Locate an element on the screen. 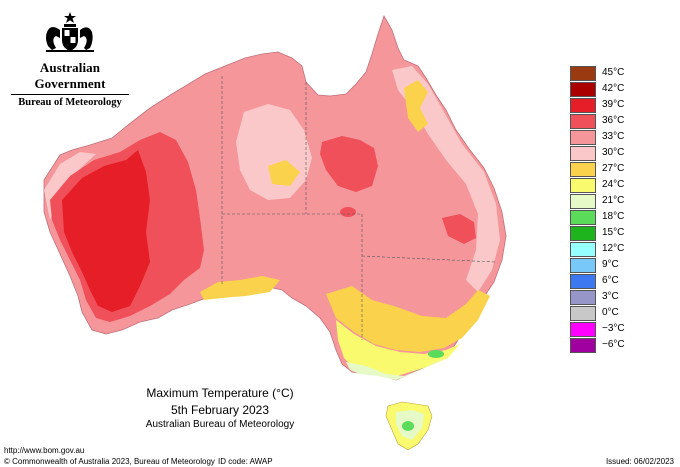  legend-label: 6°C is located at coordinates (610, 280).